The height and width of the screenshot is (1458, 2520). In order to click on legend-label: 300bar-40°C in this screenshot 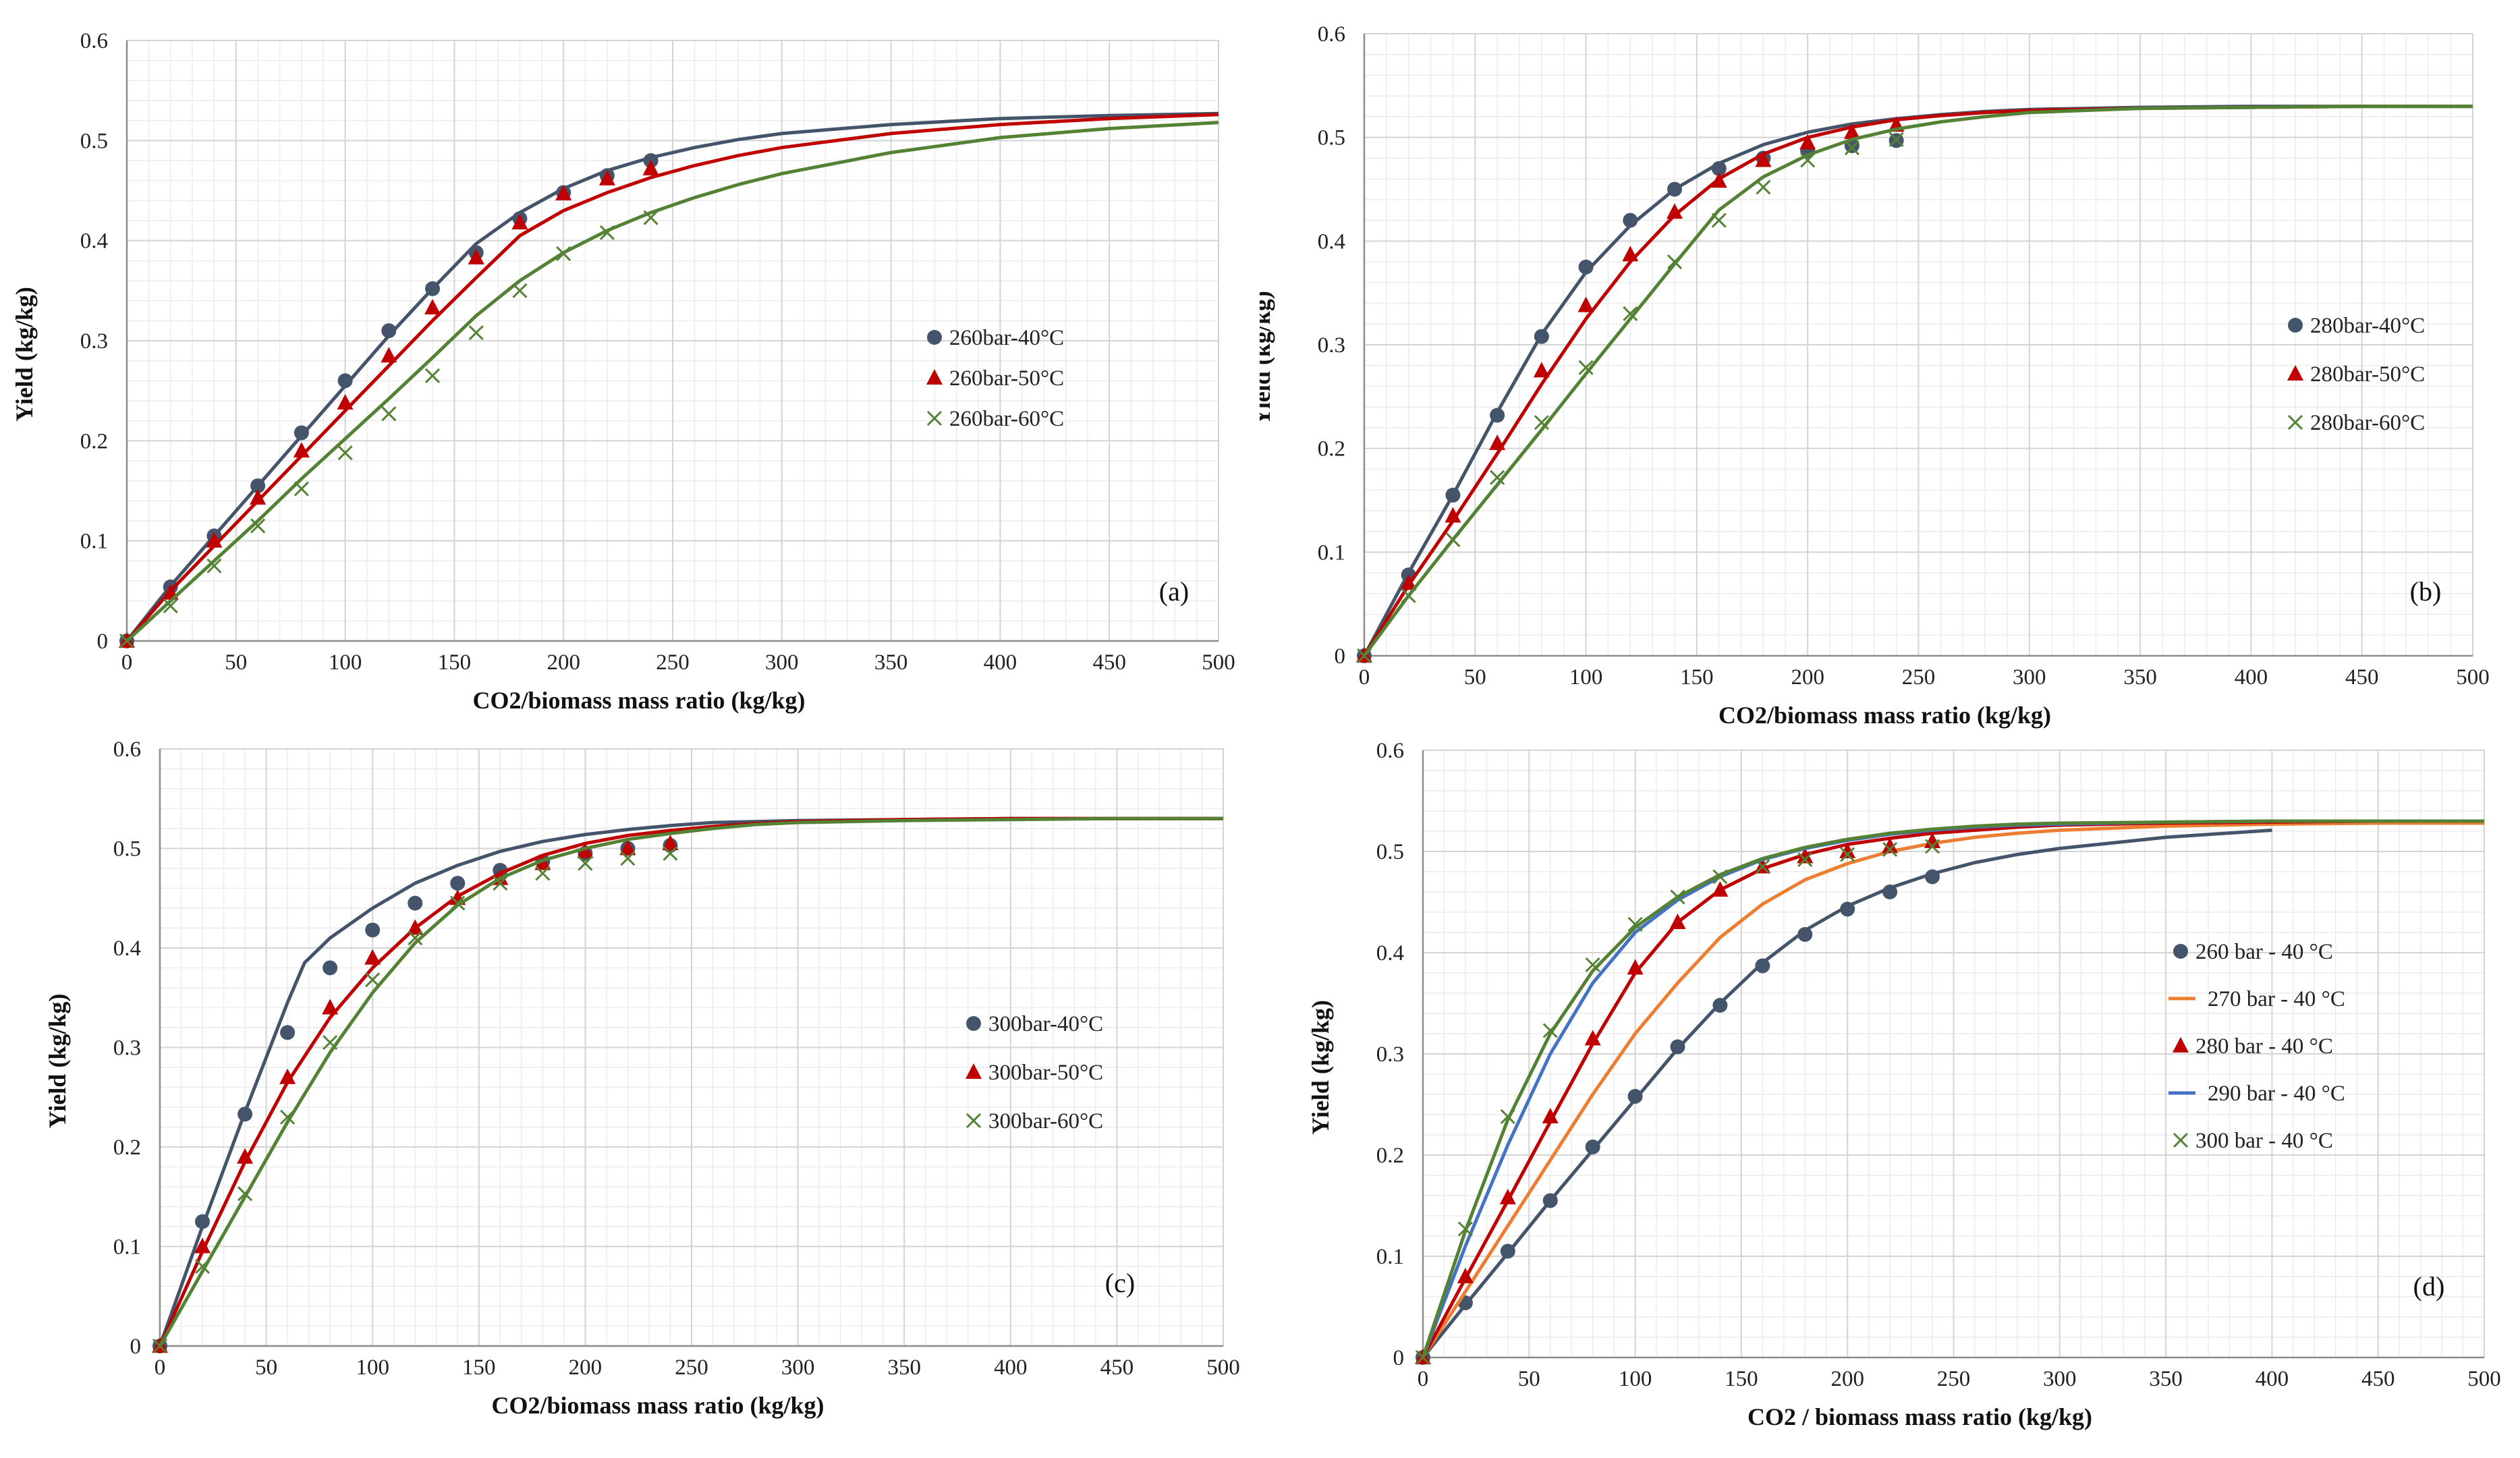, I will do `click(1045, 1024)`.